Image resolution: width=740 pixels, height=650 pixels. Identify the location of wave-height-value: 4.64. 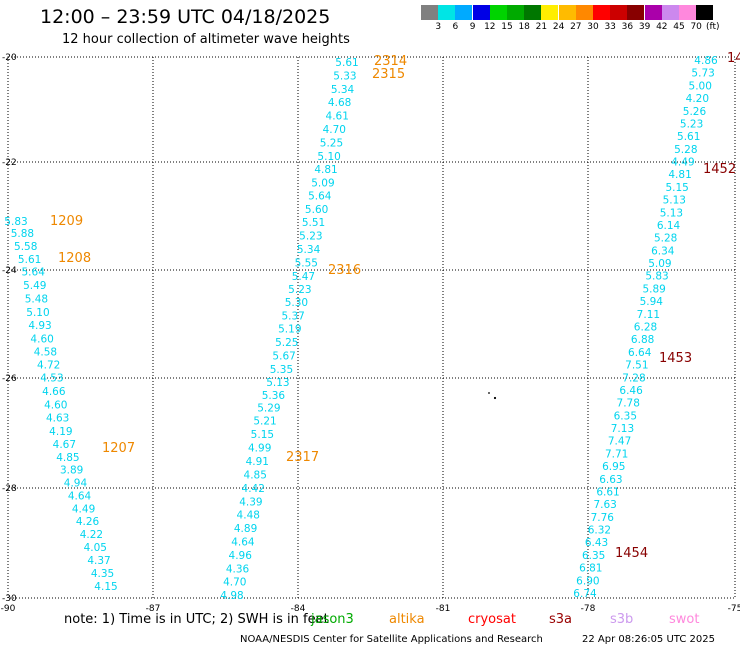
(243, 543).